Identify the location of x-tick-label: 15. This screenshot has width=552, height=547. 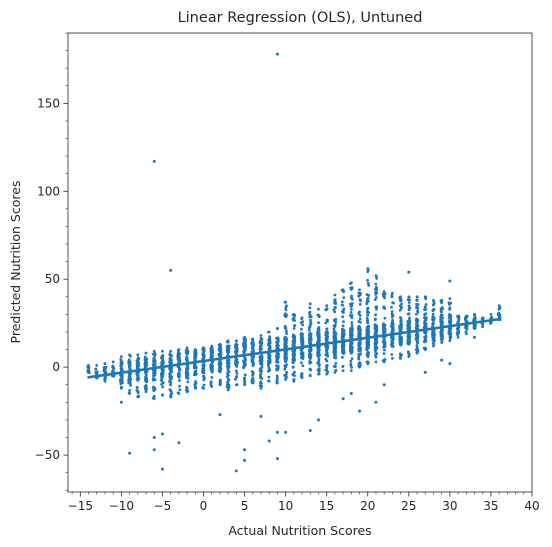
(326, 506).